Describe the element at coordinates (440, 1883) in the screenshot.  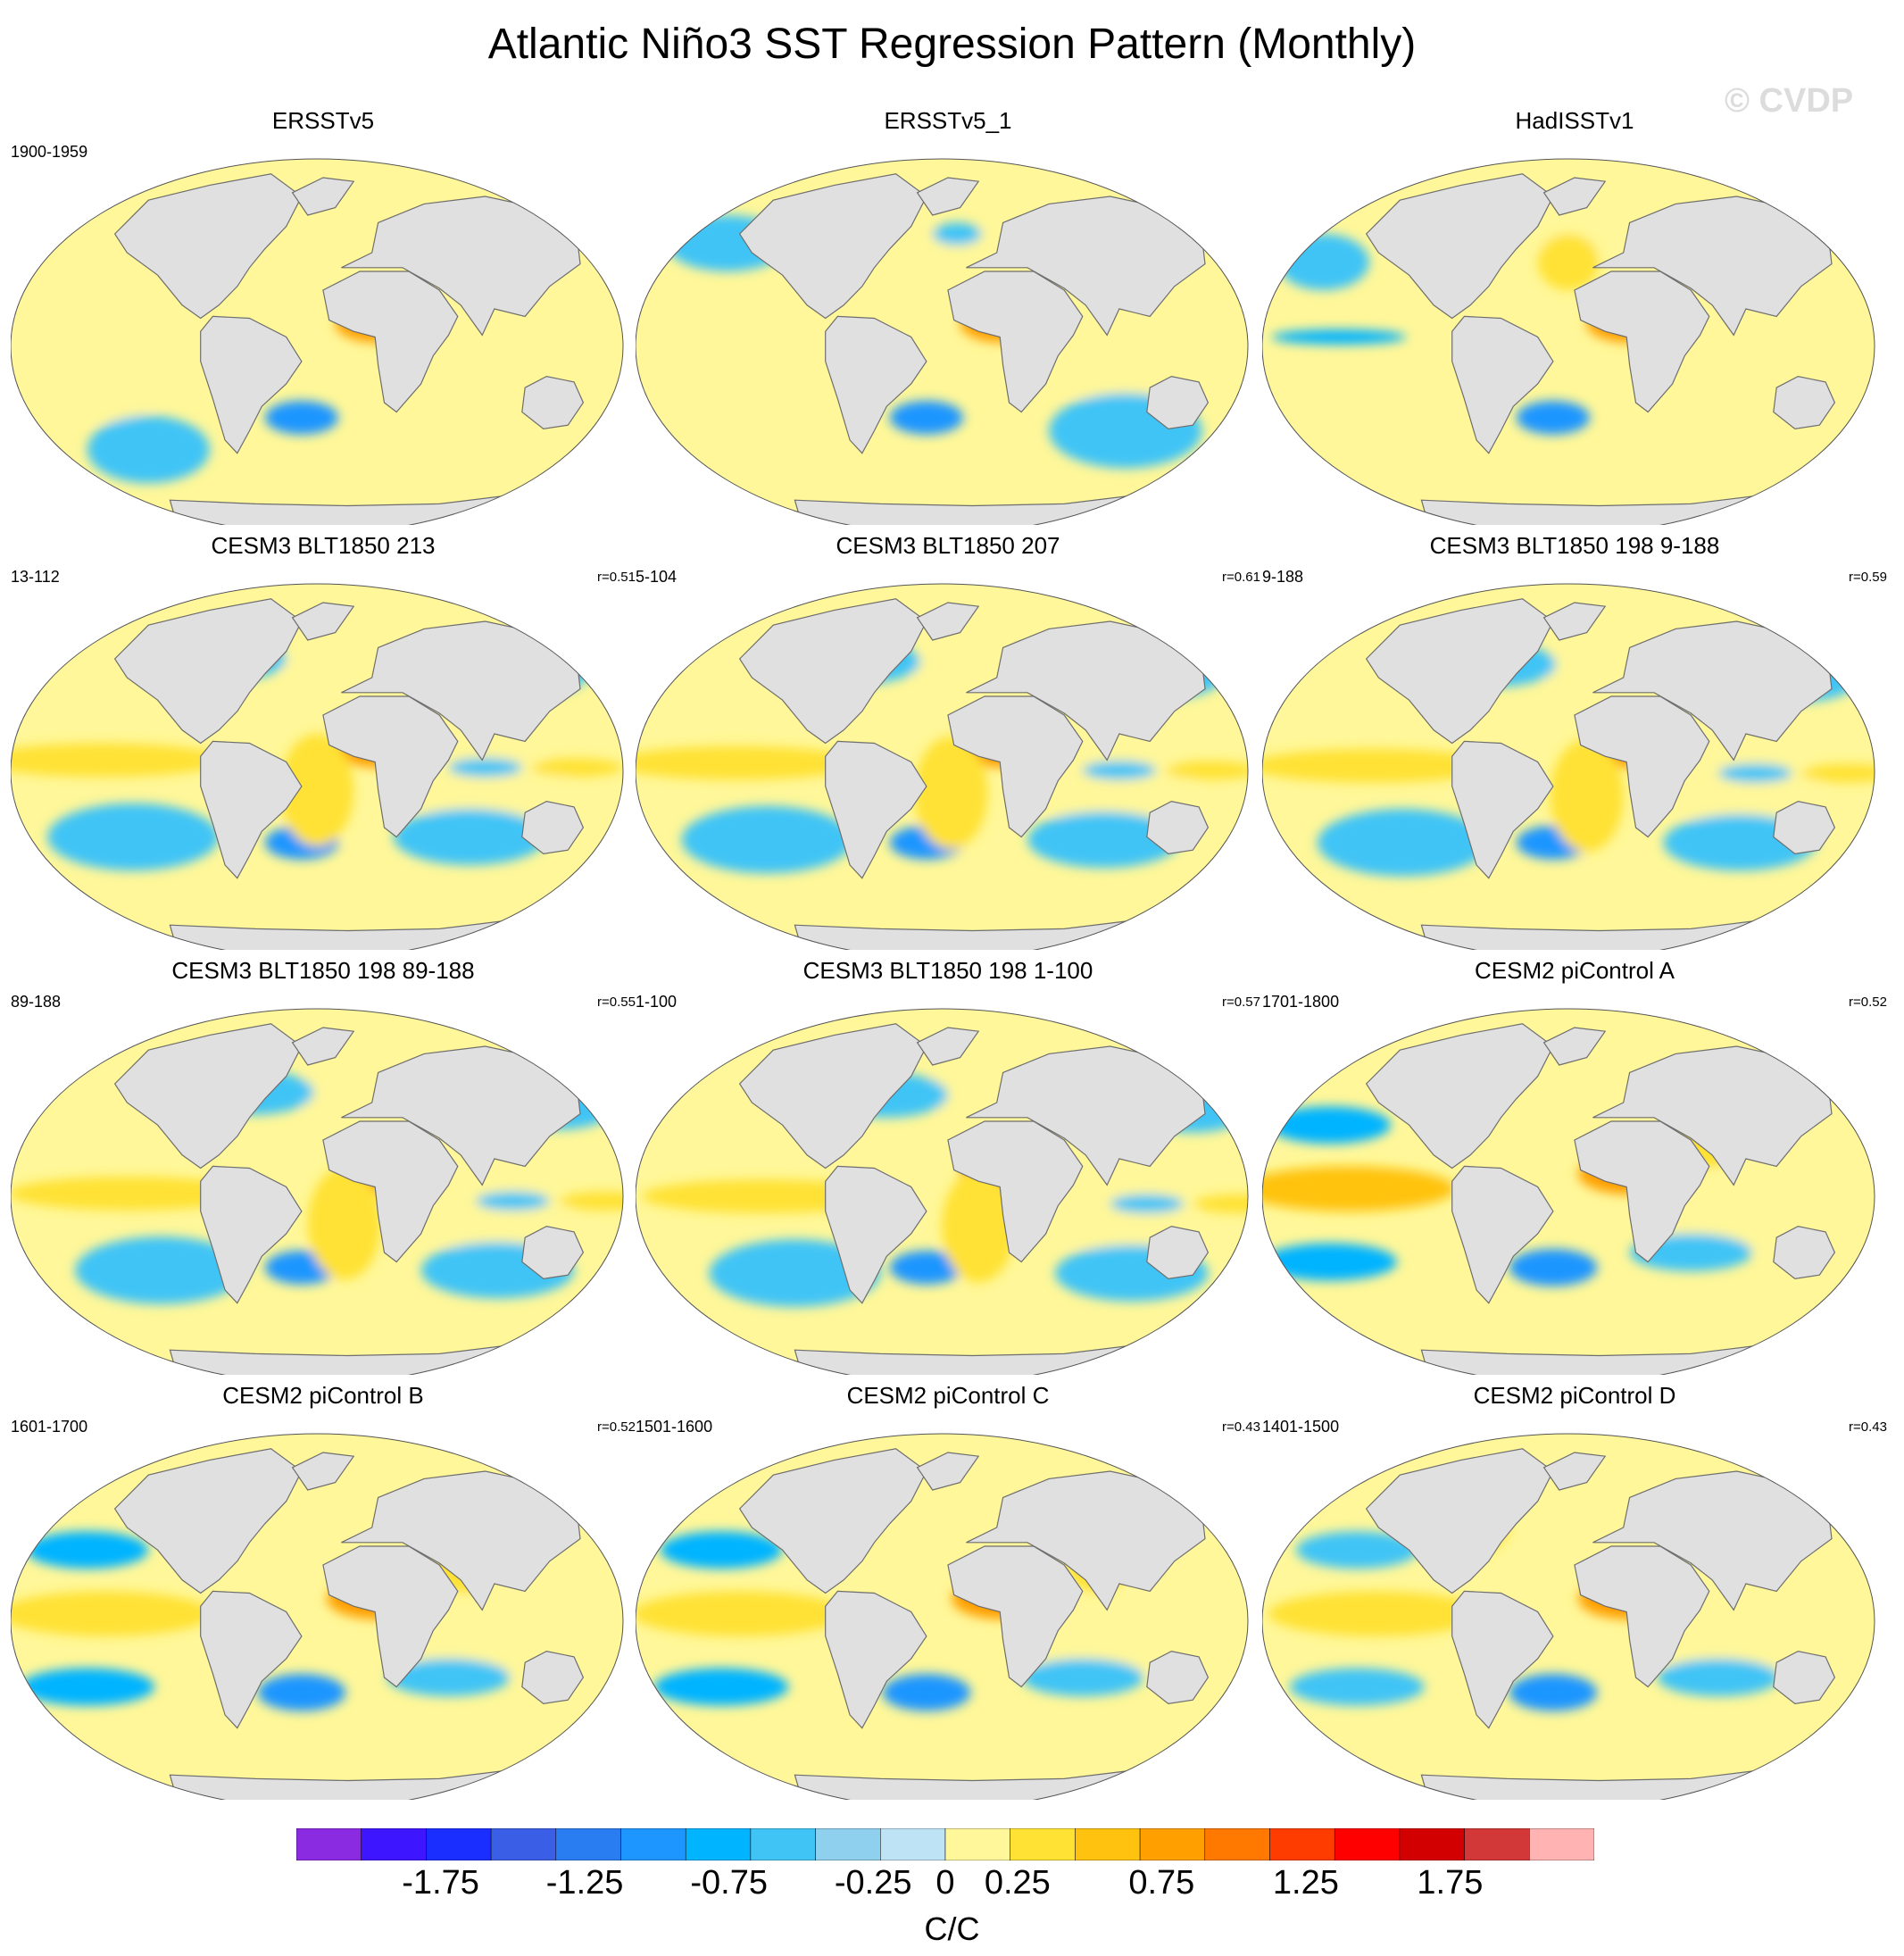
I see `colorbar-tick-label: -1.75` at that location.